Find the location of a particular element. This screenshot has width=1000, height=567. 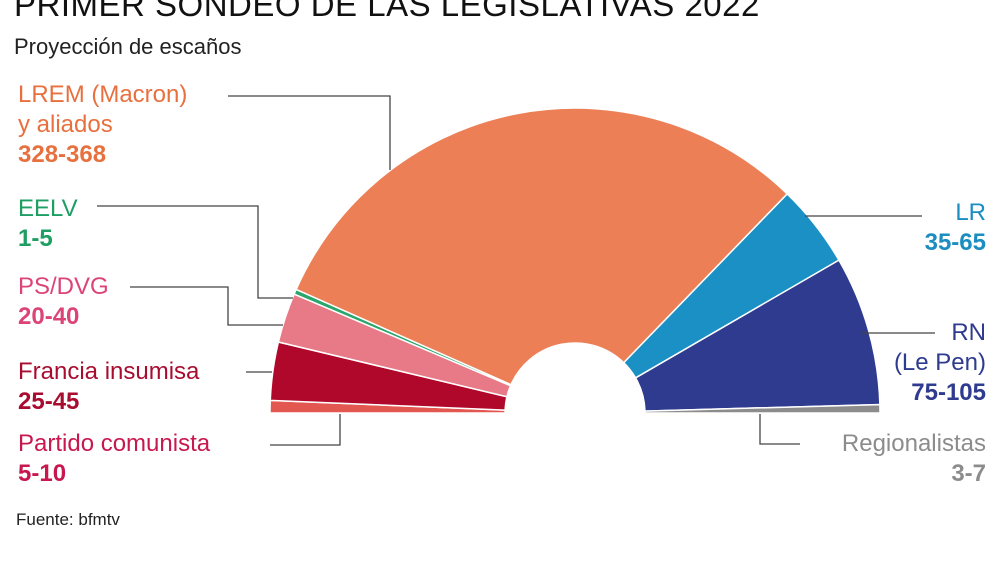

label-fi: Francia insumisa 25-45 is located at coordinates (108, 387).